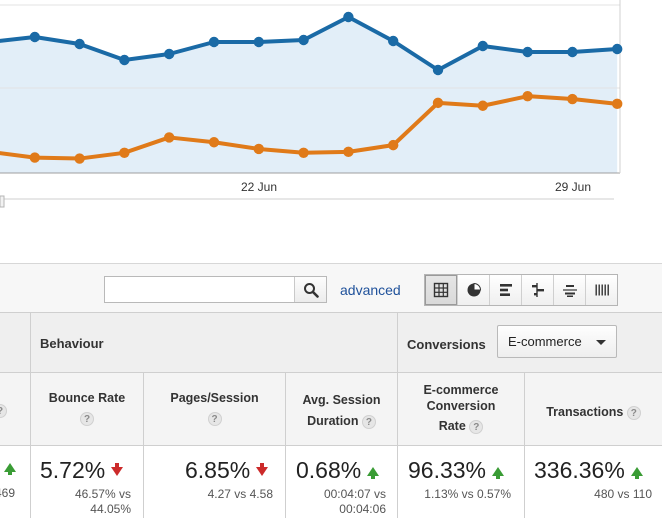  I want to click on term-cloud-view-icon, so click(602, 290).